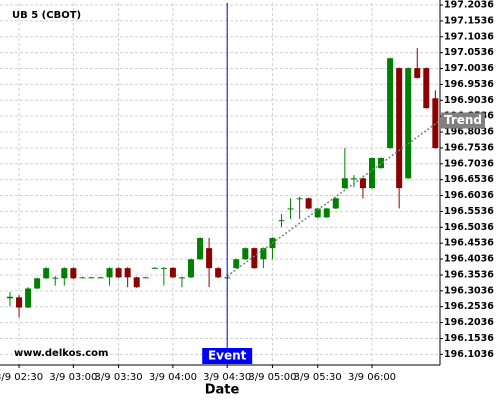 This screenshot has width=500, height=400. Describe the element at coordinates (469, 354) in the screenshot. I see `y-tick-label: 196.1036` at that location.